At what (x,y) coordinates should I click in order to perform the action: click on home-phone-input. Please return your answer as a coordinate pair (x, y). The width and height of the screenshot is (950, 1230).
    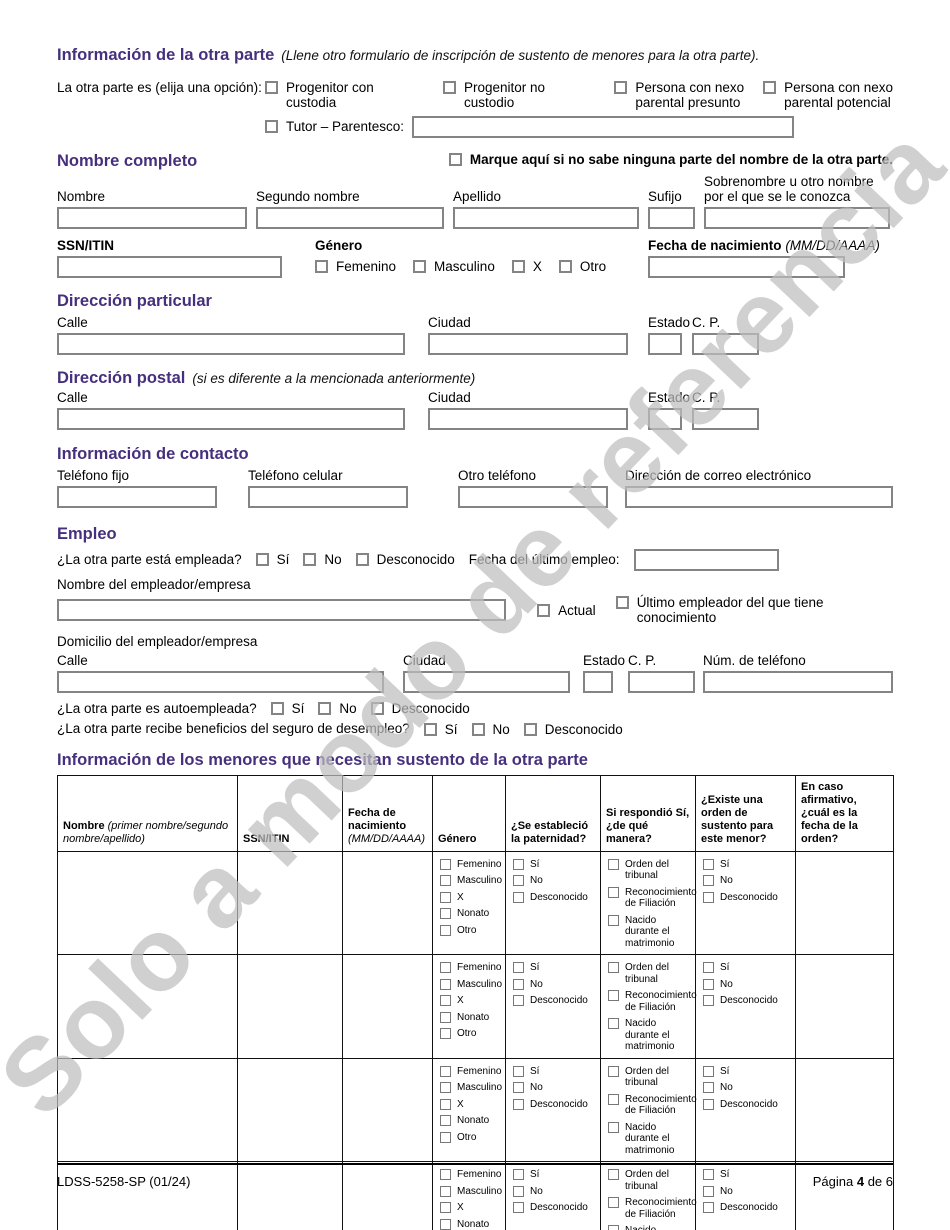
    Looking at the image, I should click on (137, 496).